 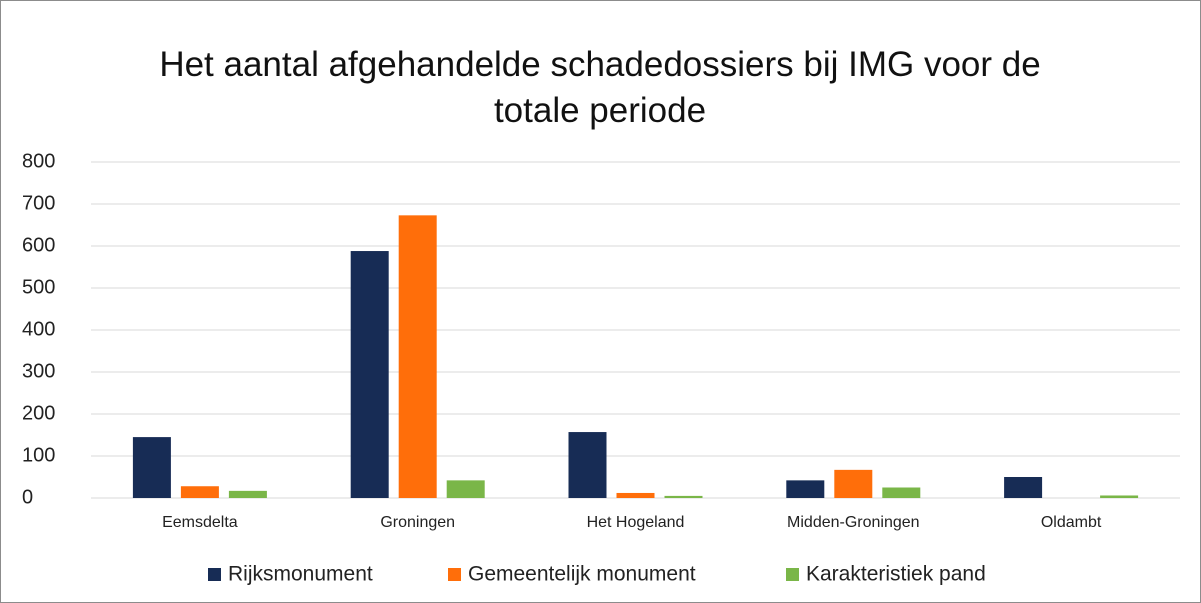 I want to click on y-tick-label: 800, so click(x=38, y=161).